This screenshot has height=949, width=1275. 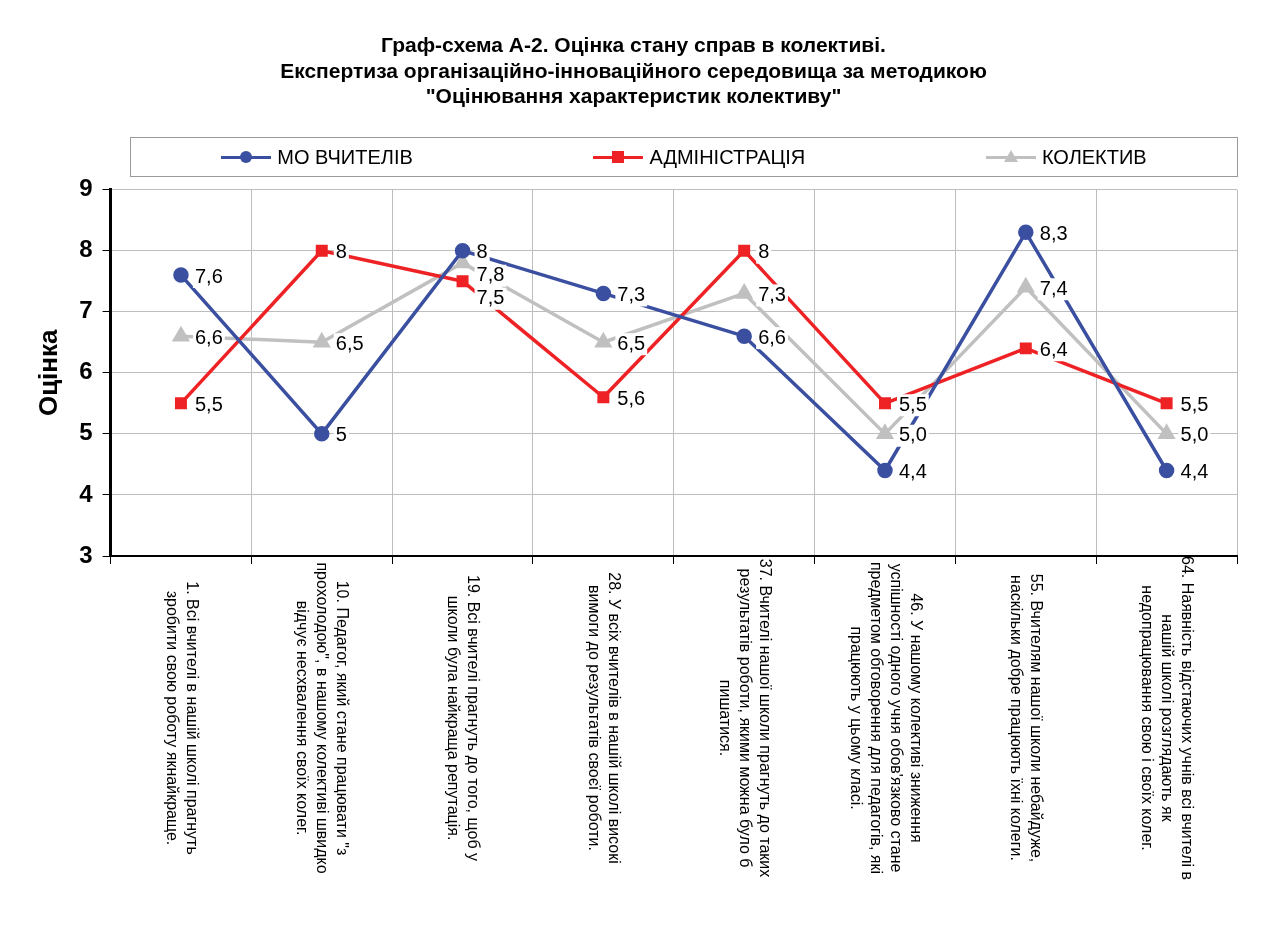 What do you see at coordinates (86, 371) in the screenshot?
I see `y-tick-label: 6` at bounding box center [86, 371].